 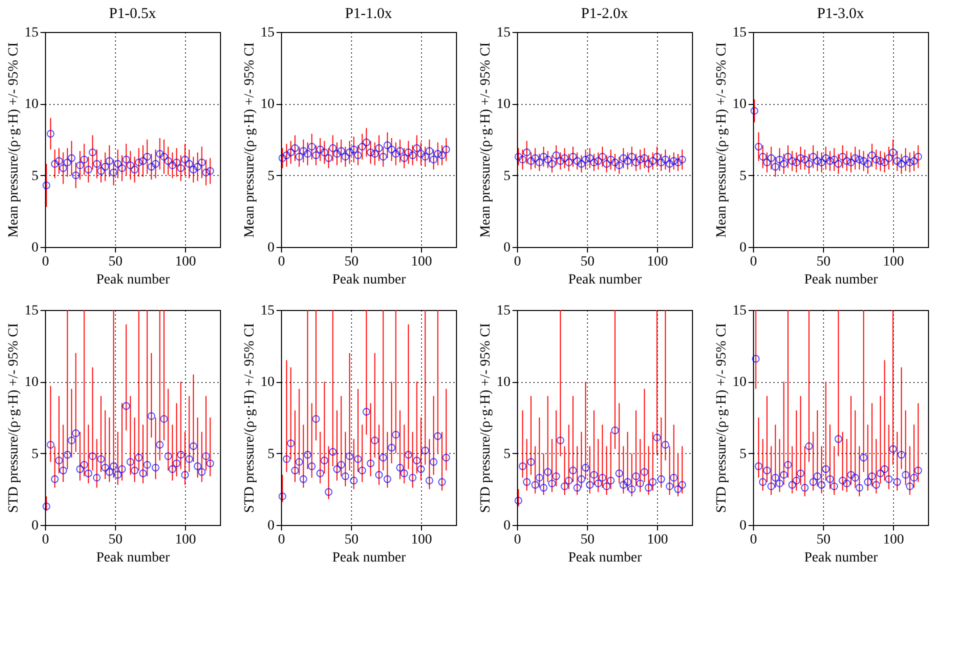 I want to click on chart-title: P1-3.0x, so click(x=840, y=14).